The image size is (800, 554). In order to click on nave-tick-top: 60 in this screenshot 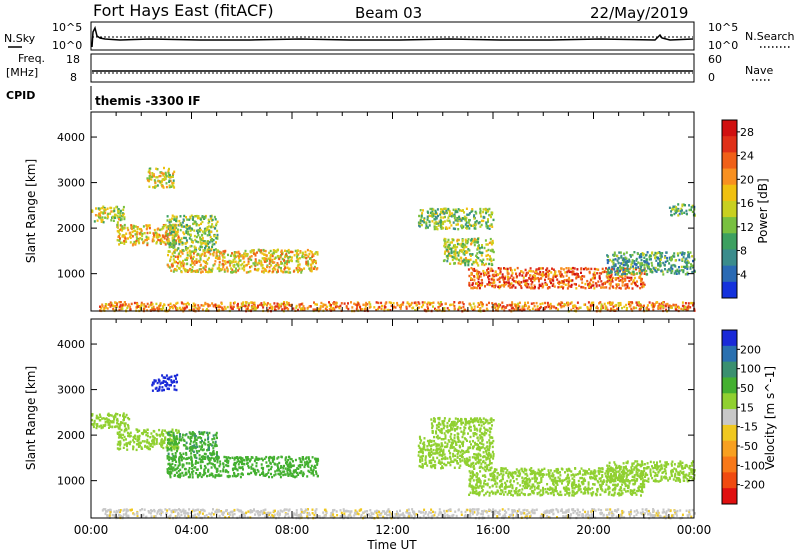, I will do `click(715, 59)`.